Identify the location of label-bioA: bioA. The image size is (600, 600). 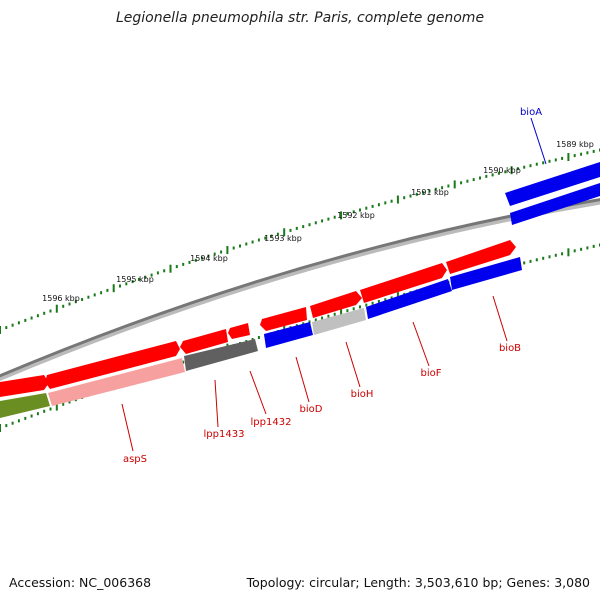
(531, 112).